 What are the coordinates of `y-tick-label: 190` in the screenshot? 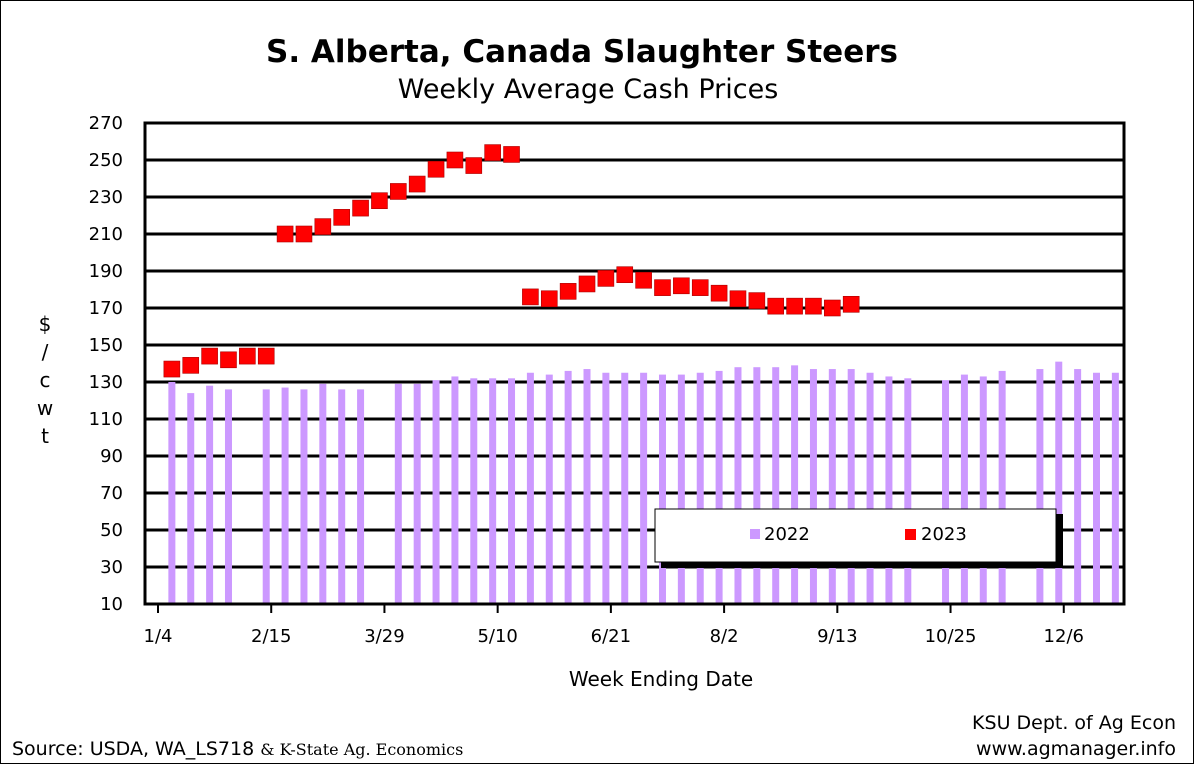 It's located at (106, 271).